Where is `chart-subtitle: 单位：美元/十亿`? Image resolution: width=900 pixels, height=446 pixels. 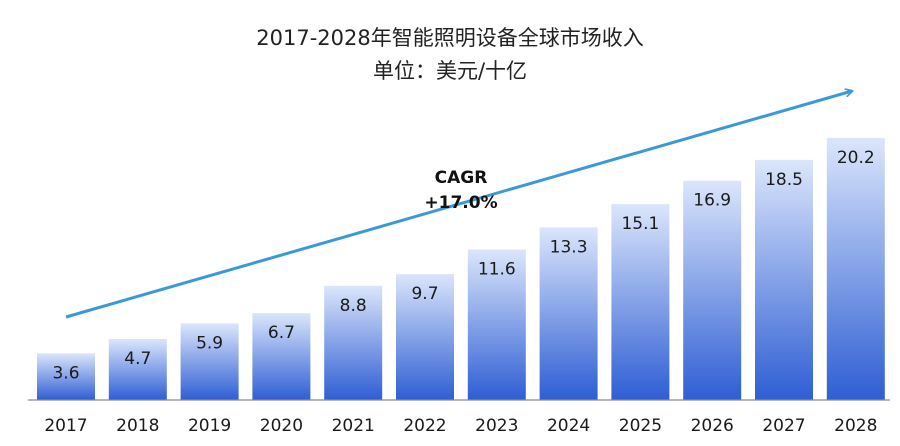 chart-subtitle: 单位：美元/十亿 is located at coordinates (450, 71).